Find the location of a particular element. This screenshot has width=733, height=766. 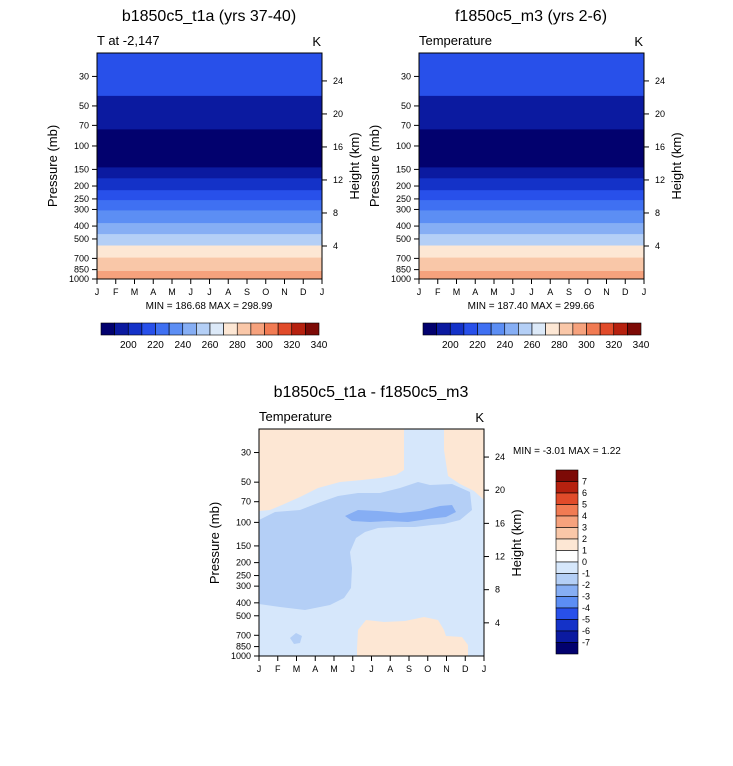

y-tick-label: 200 is located at coordinates (403, 186).